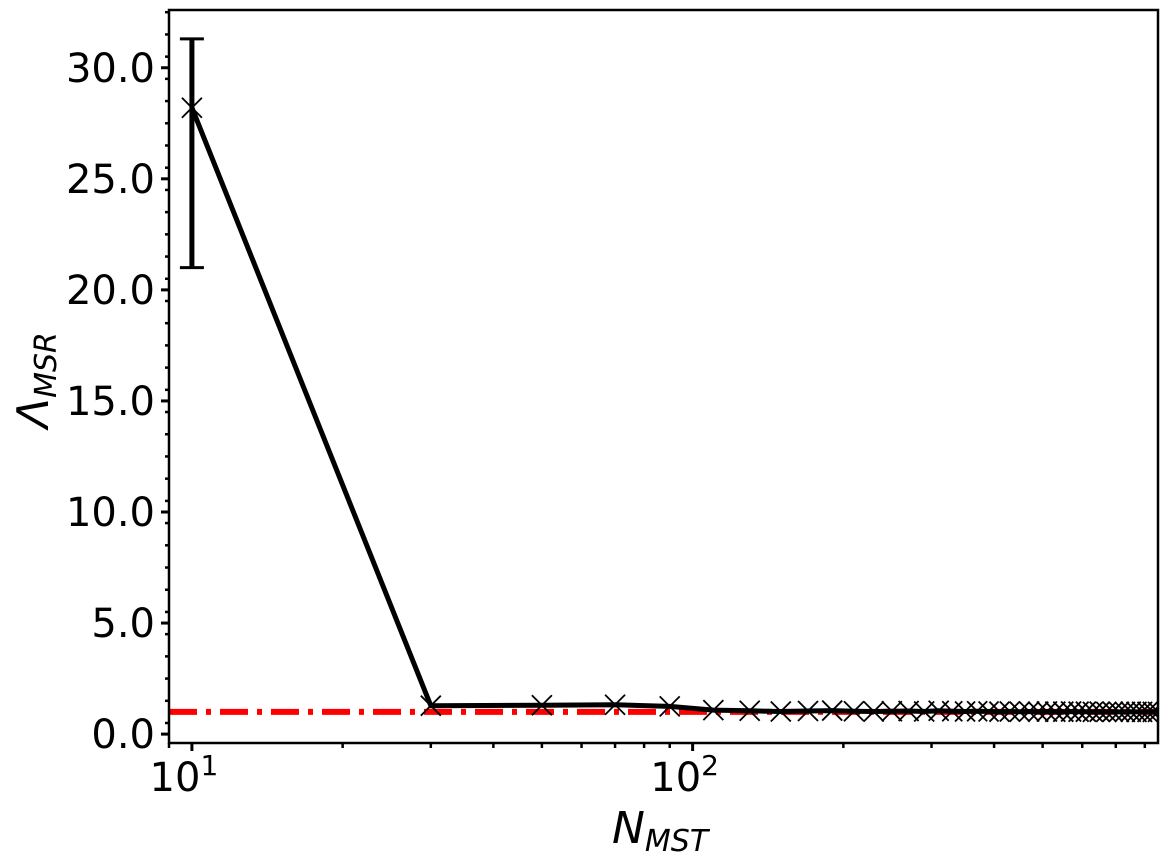 This screenshot has width=1168, height=859. I want to click on y-tick-label: 5.0, so click(123, 624).